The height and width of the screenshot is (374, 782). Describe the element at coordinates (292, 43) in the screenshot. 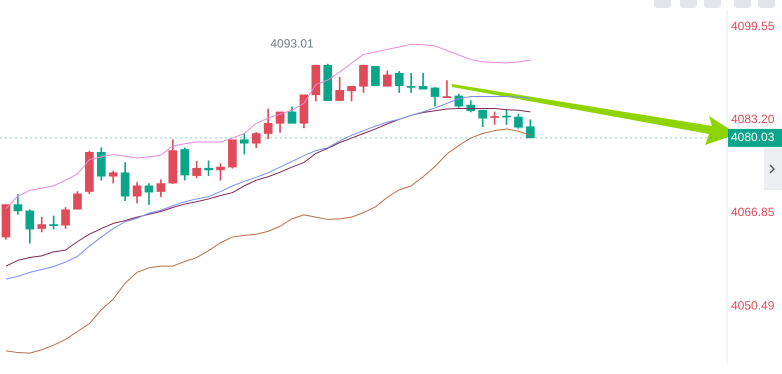

I see `annotation: 4093.01` at that location.